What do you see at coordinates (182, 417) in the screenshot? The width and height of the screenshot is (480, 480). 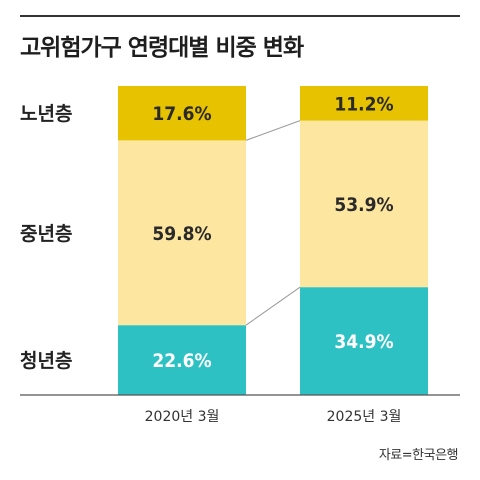 I see `x-tick-label: 2020년 3월` at bounding box center [182, 417].